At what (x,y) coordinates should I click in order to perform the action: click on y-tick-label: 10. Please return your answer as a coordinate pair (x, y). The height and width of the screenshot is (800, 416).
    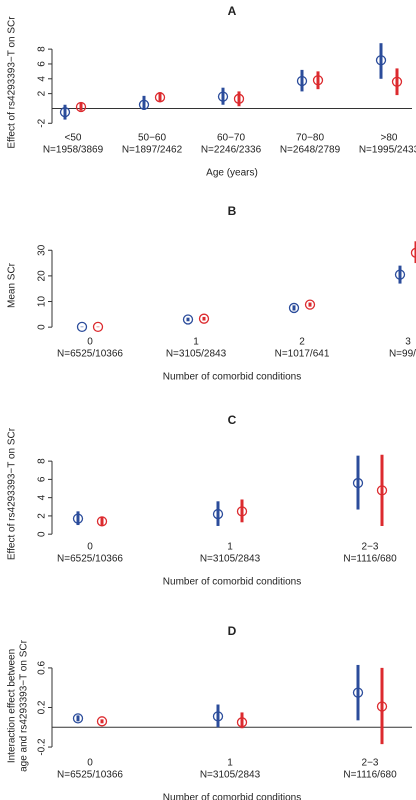
    Looking at the image, I should click on (42, 302).